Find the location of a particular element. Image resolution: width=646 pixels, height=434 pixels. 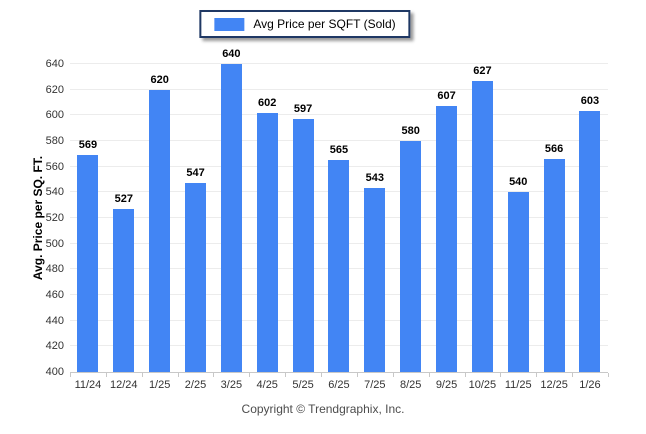

legend-swatch is located at coordinates (229, 24).